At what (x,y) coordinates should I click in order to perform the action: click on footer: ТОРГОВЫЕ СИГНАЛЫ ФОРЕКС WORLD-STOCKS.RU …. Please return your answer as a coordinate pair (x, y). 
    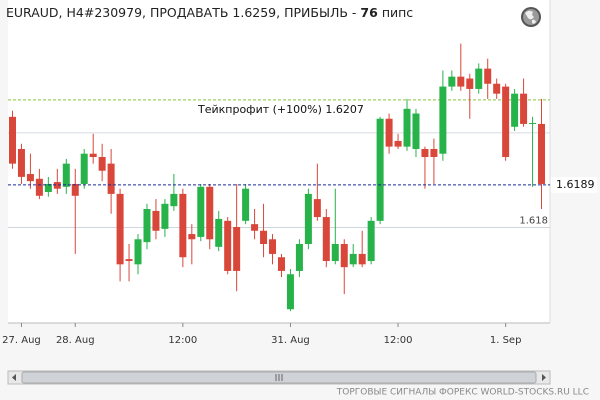
    Looking at the image, I should click on (462, 393).